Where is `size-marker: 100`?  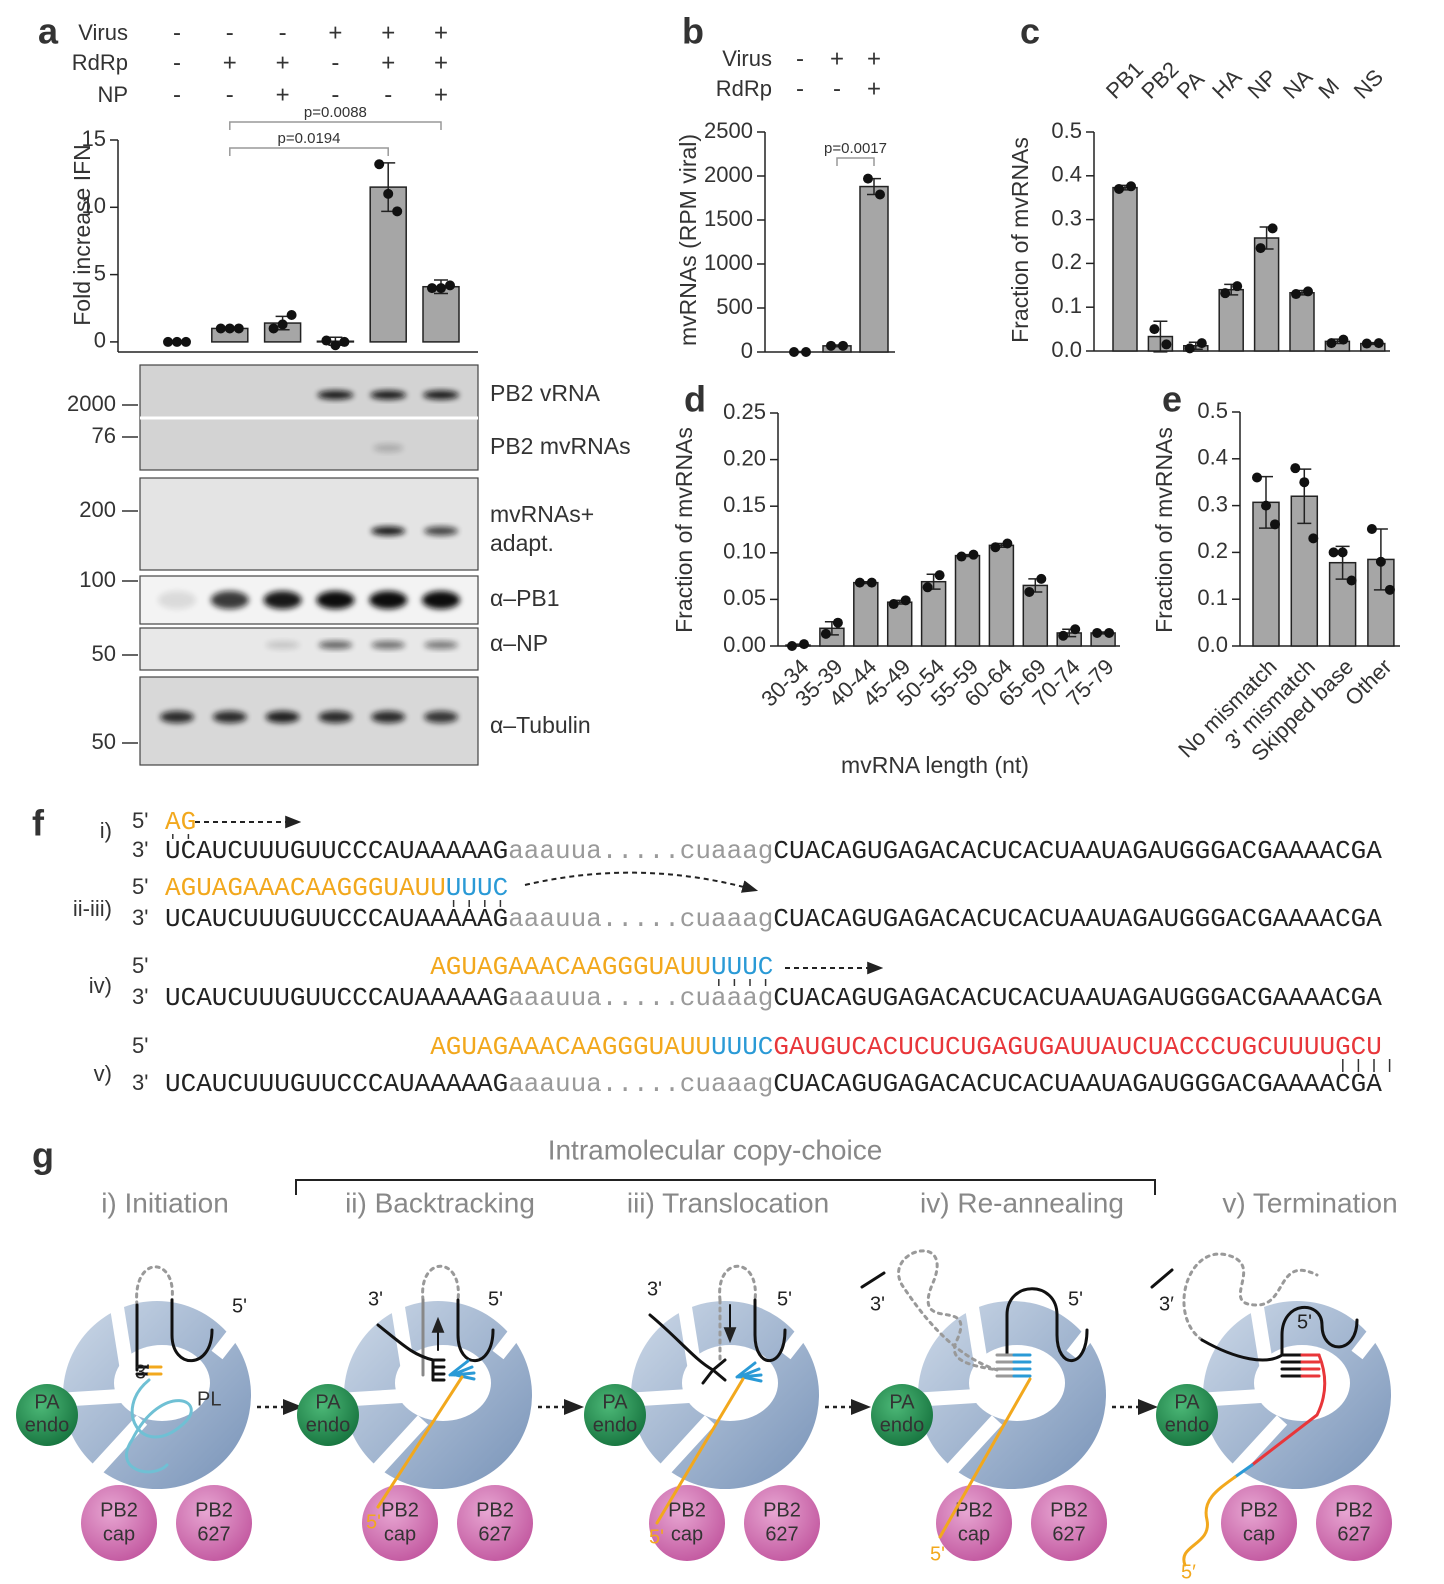 size-marker: 100 is located at coordinates (97, 579).